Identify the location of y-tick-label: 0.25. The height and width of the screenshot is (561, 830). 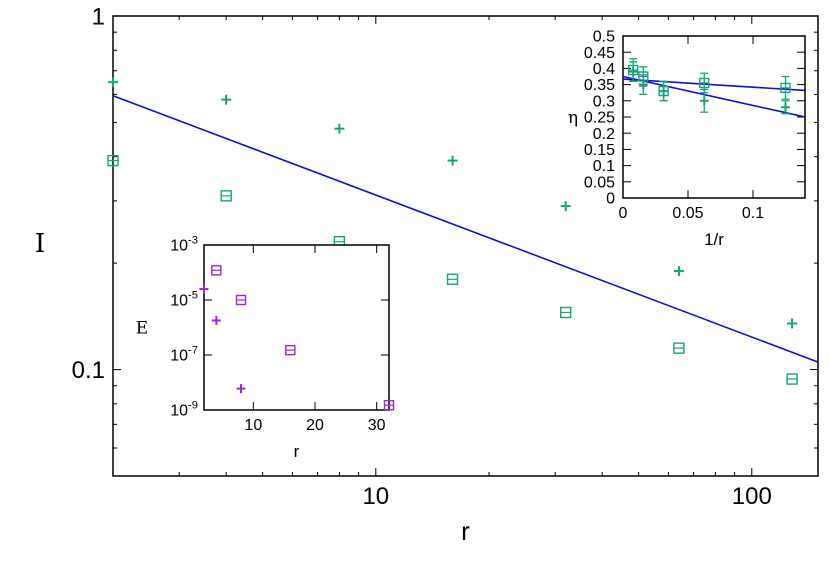
(599, 118).